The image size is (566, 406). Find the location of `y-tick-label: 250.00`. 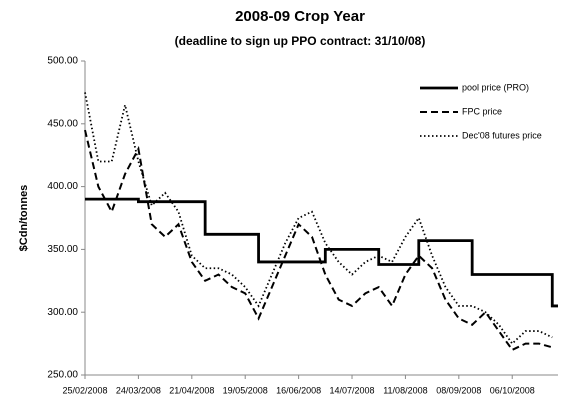

y-tick-label: 250.00 is located at coordinates (62, 375).